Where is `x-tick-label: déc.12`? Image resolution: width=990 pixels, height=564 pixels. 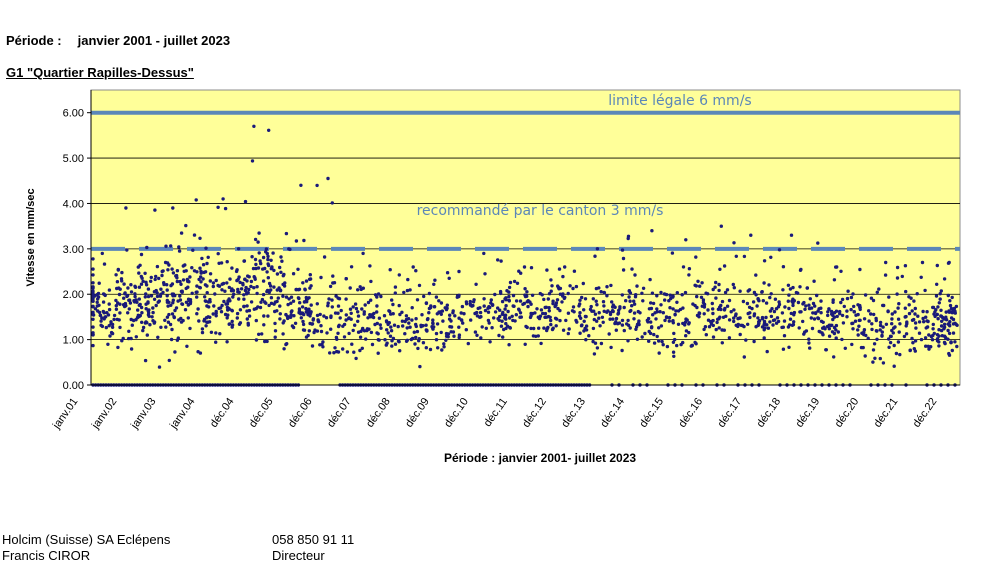 x-tick-label: déc.12 is located at coordinates (534, 413).